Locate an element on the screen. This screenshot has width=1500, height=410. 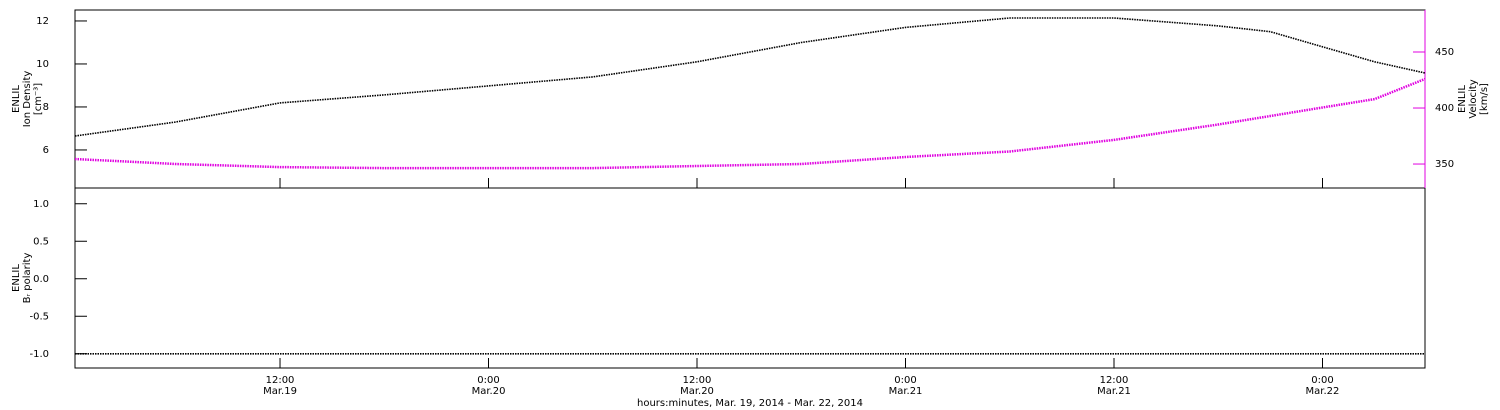
y-tick-label: 0.5 is located at coordinates (41, 241).